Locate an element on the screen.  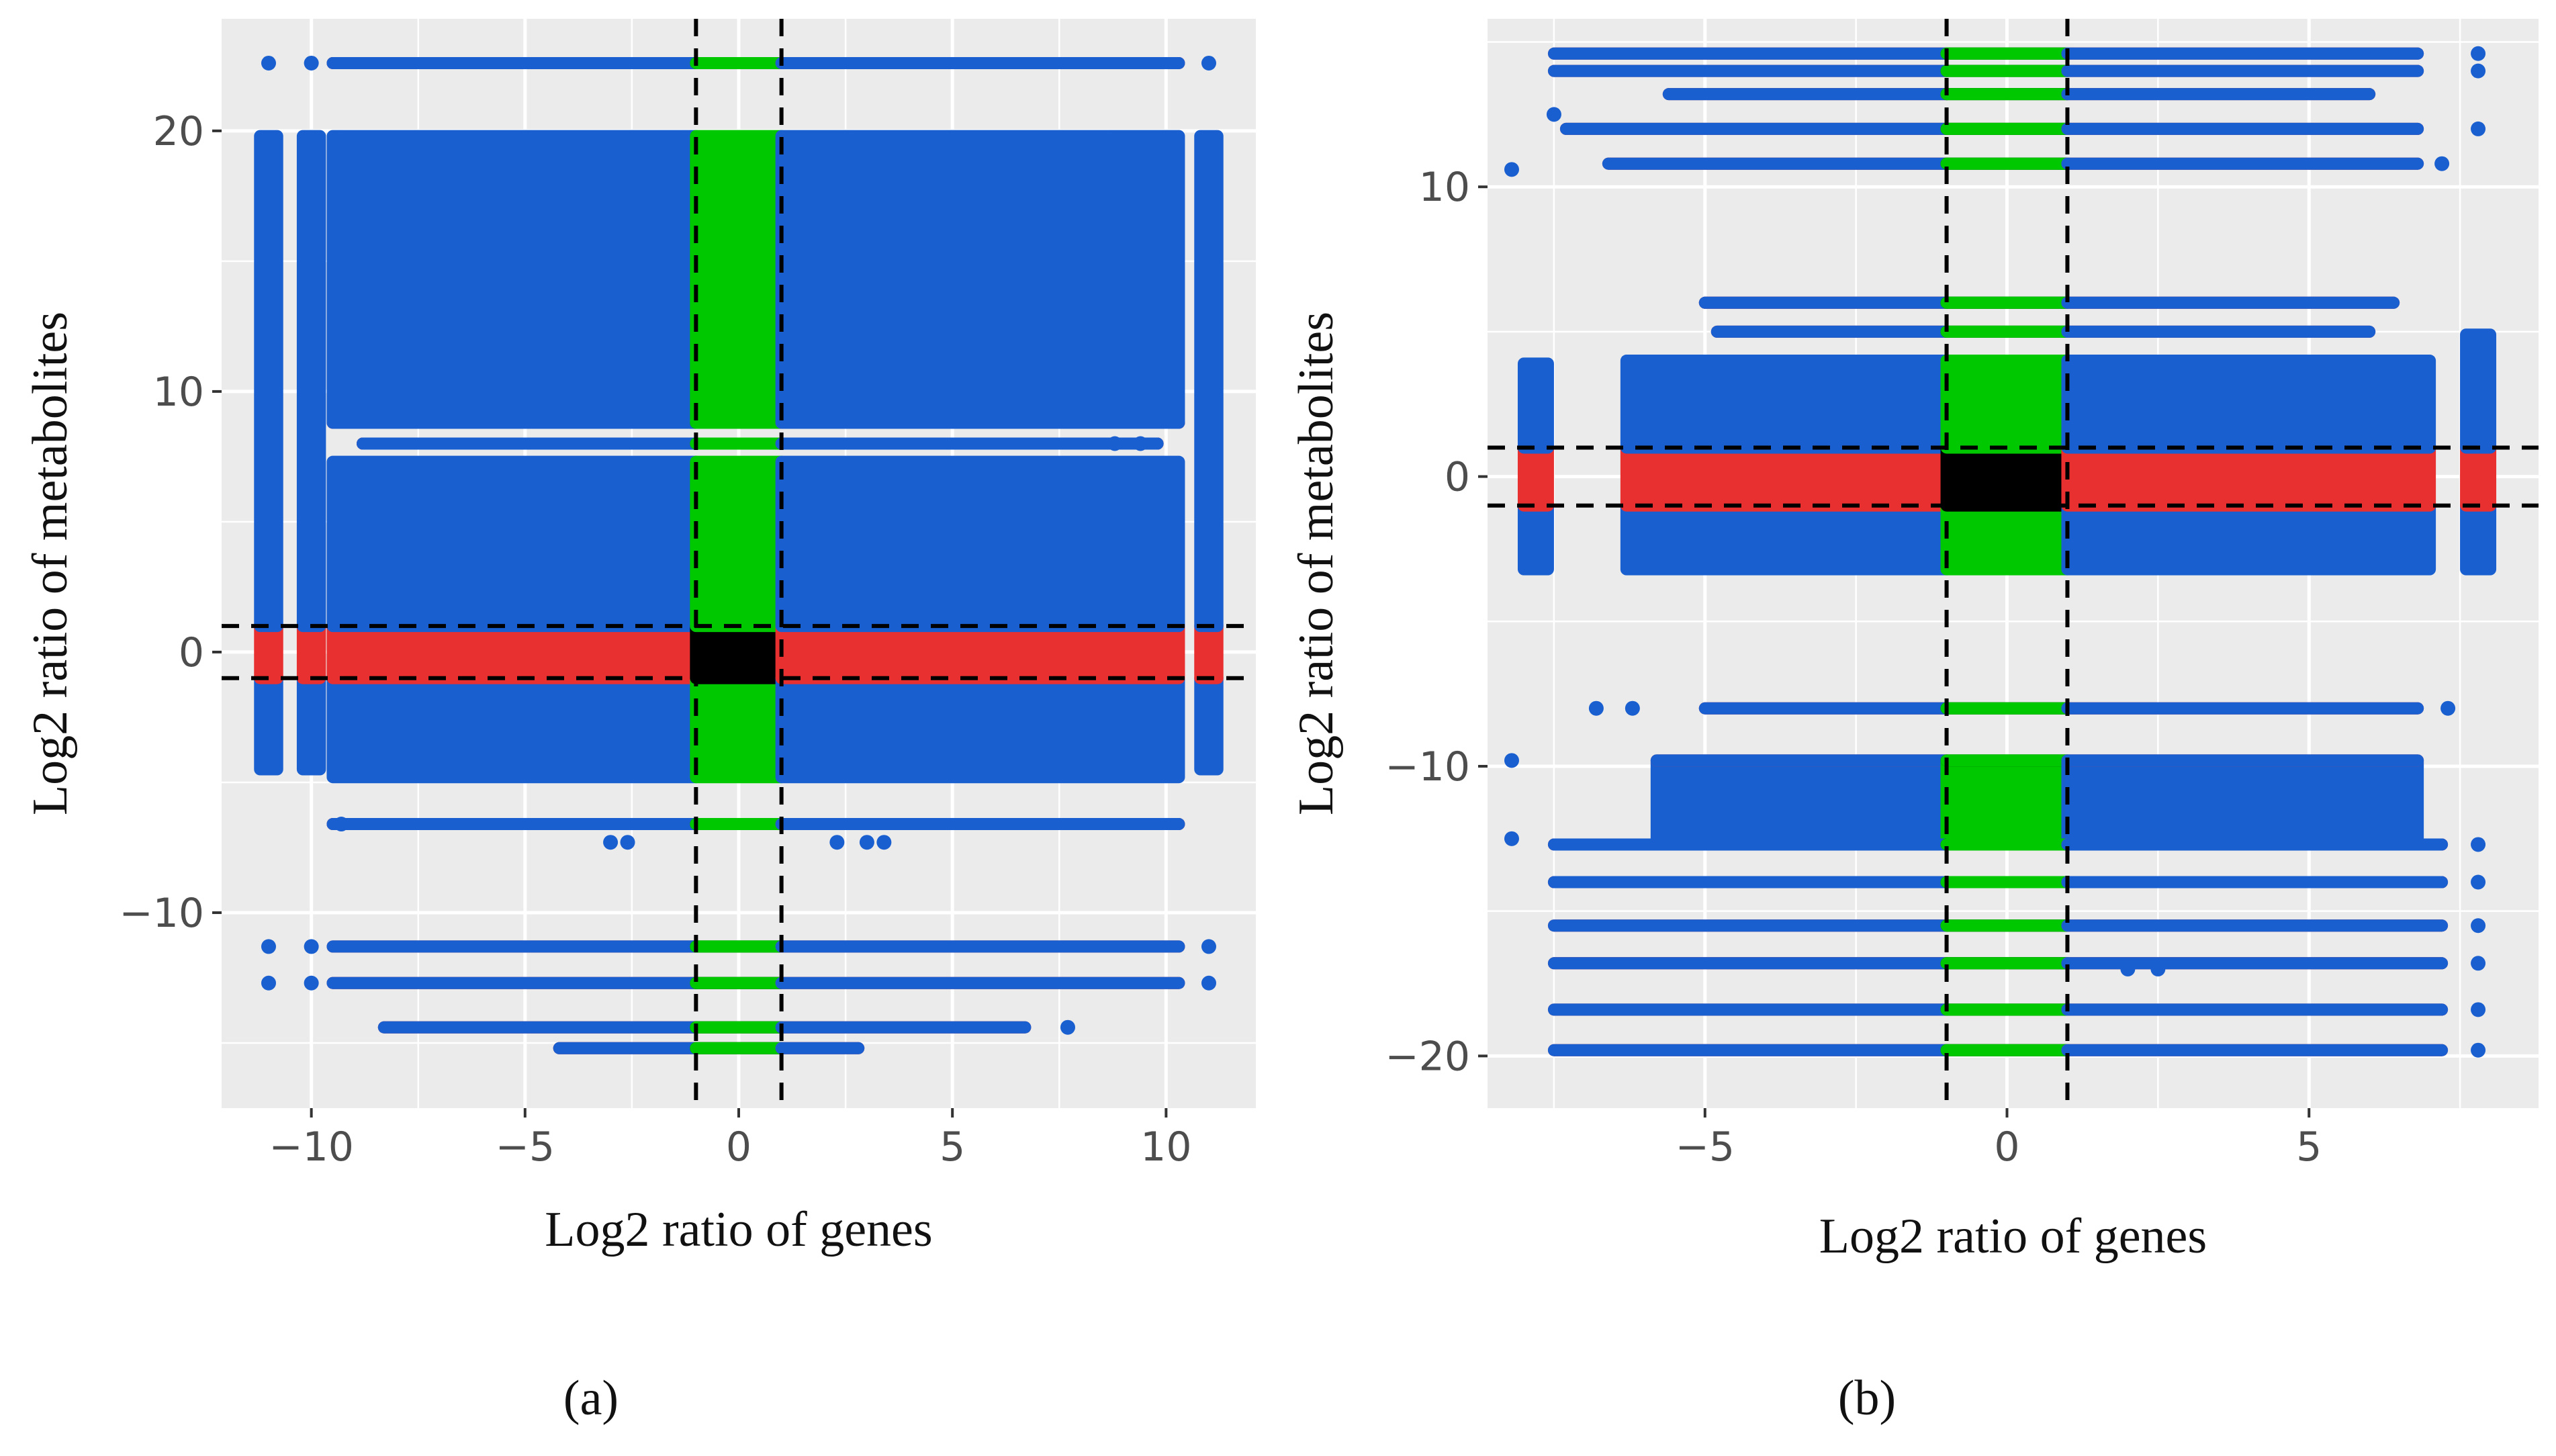
panel-b-x-tick-label: −5 is located at coordinates (1705, 1147).